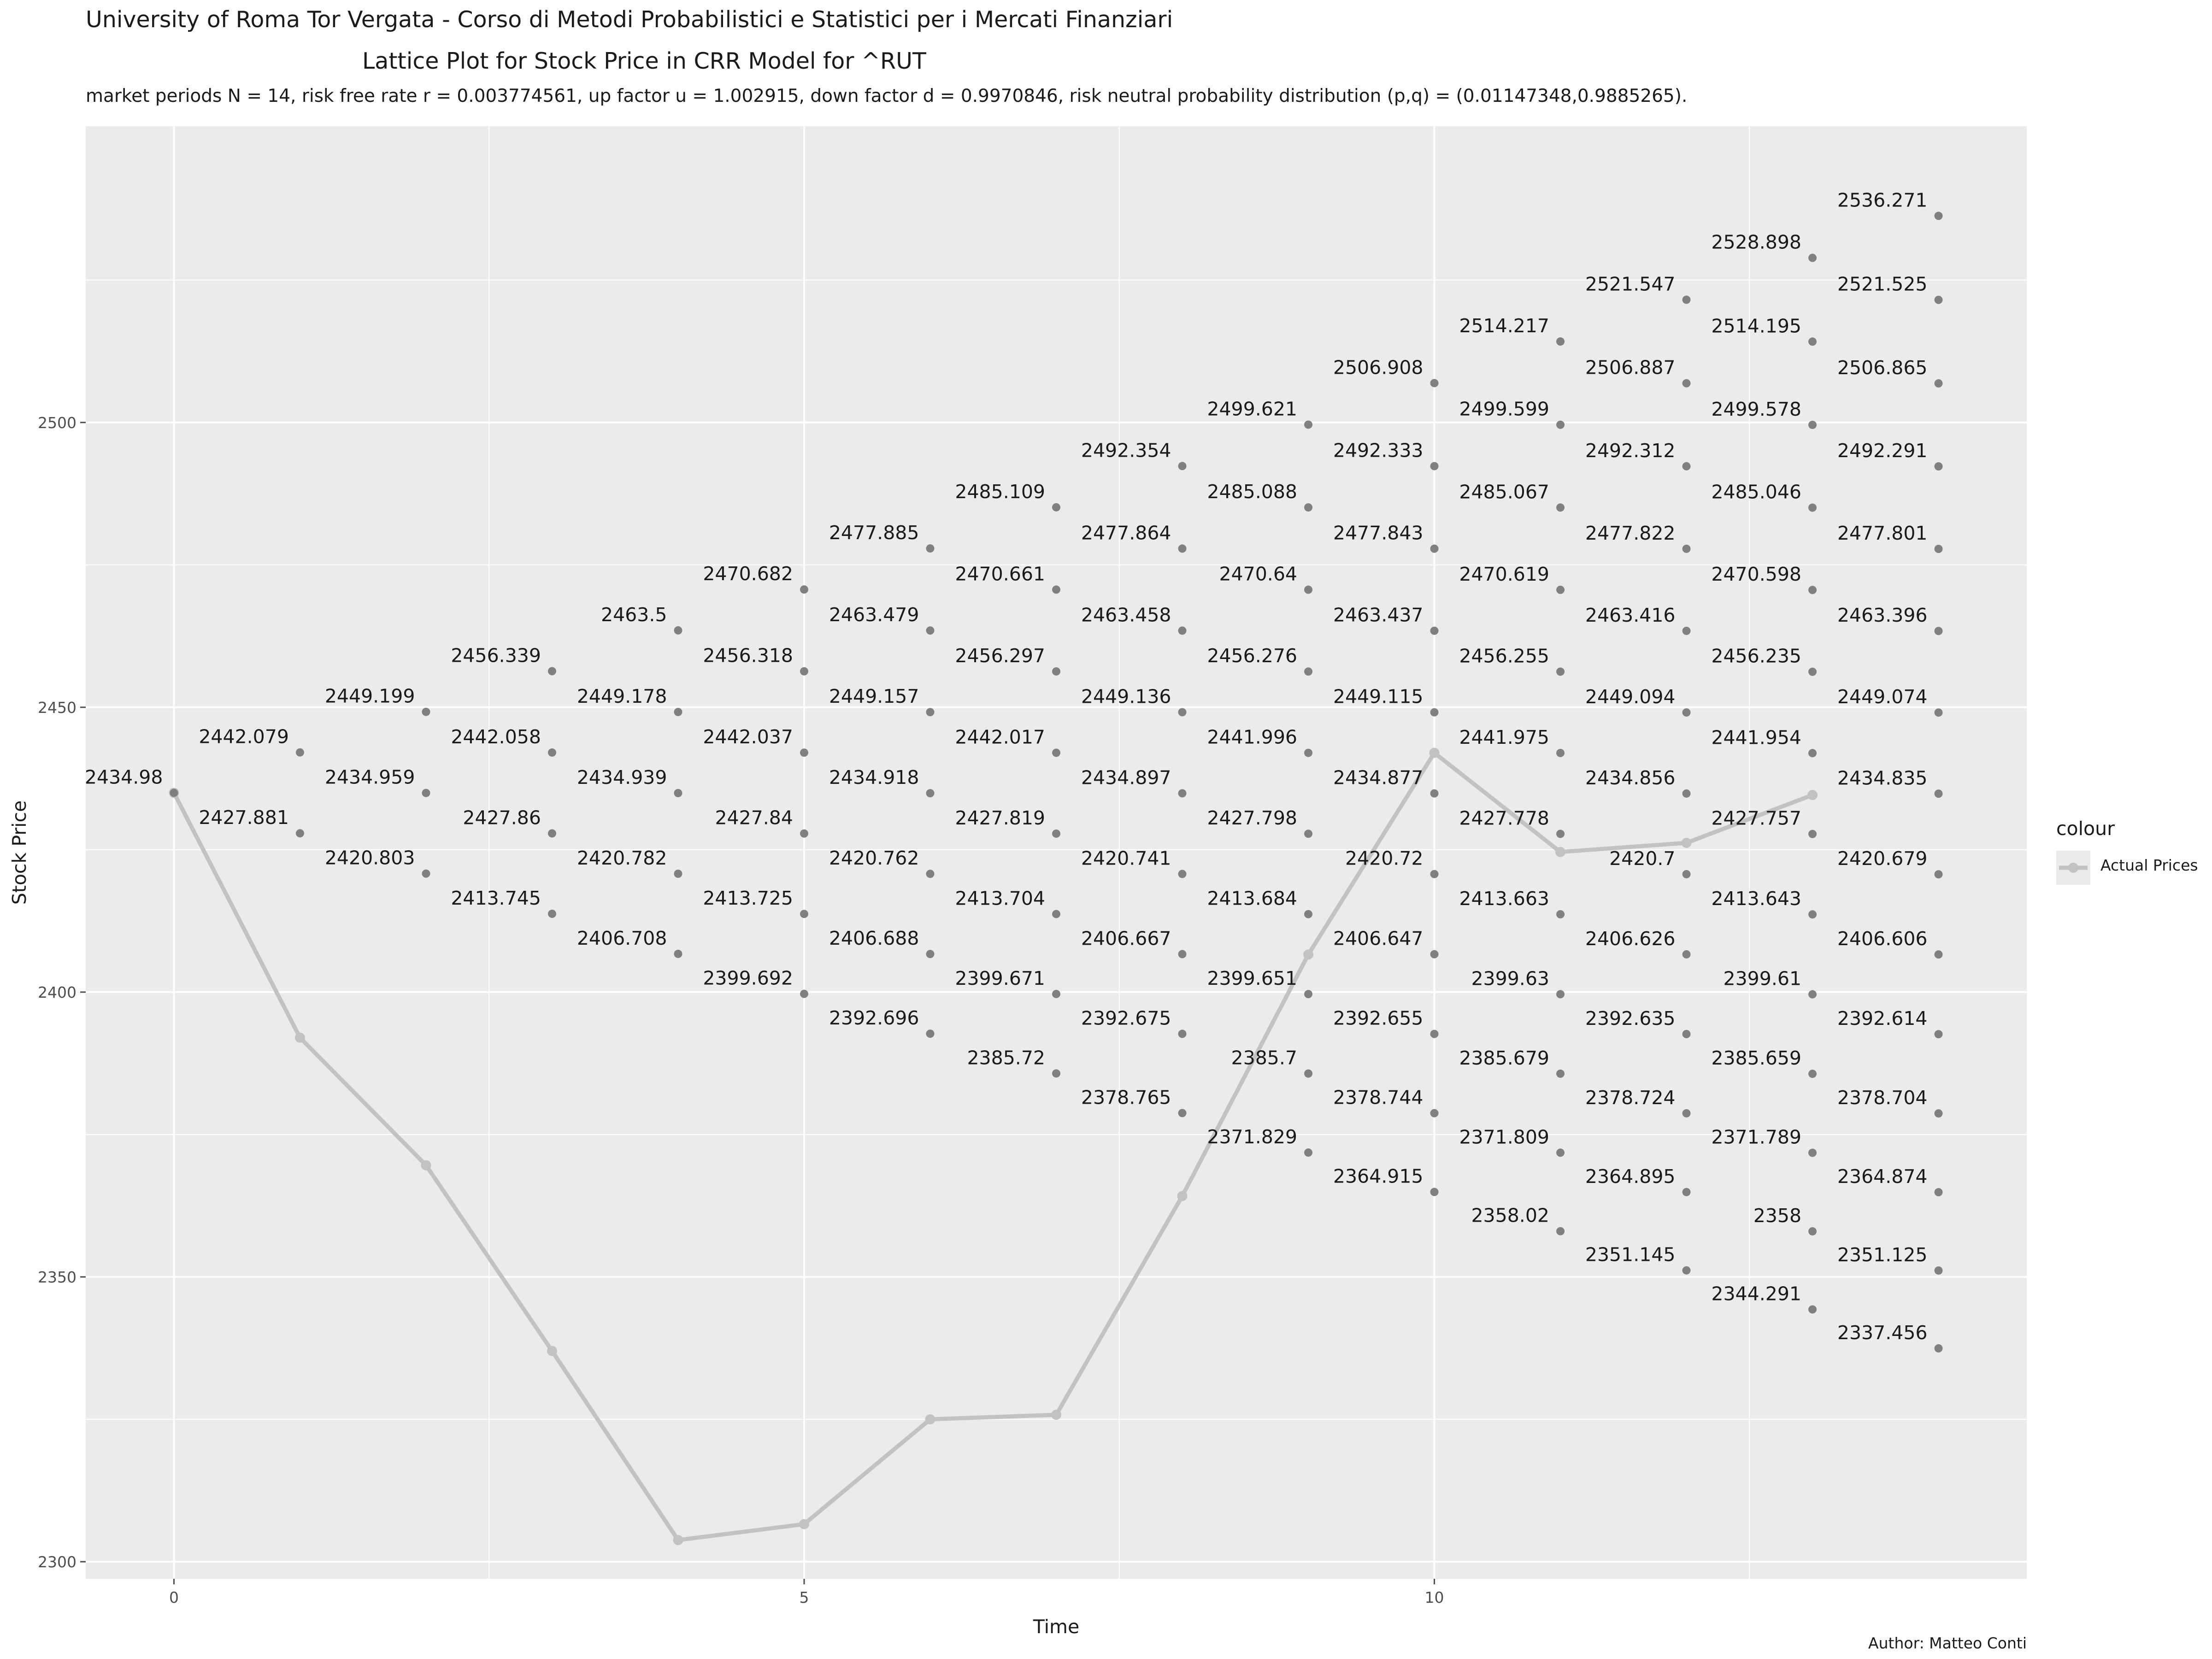  What do you see at coordinates (748, 978) in the screenshot?
I see `lattice-label-5-5: 2399.692` at bounding box center [748, 978].